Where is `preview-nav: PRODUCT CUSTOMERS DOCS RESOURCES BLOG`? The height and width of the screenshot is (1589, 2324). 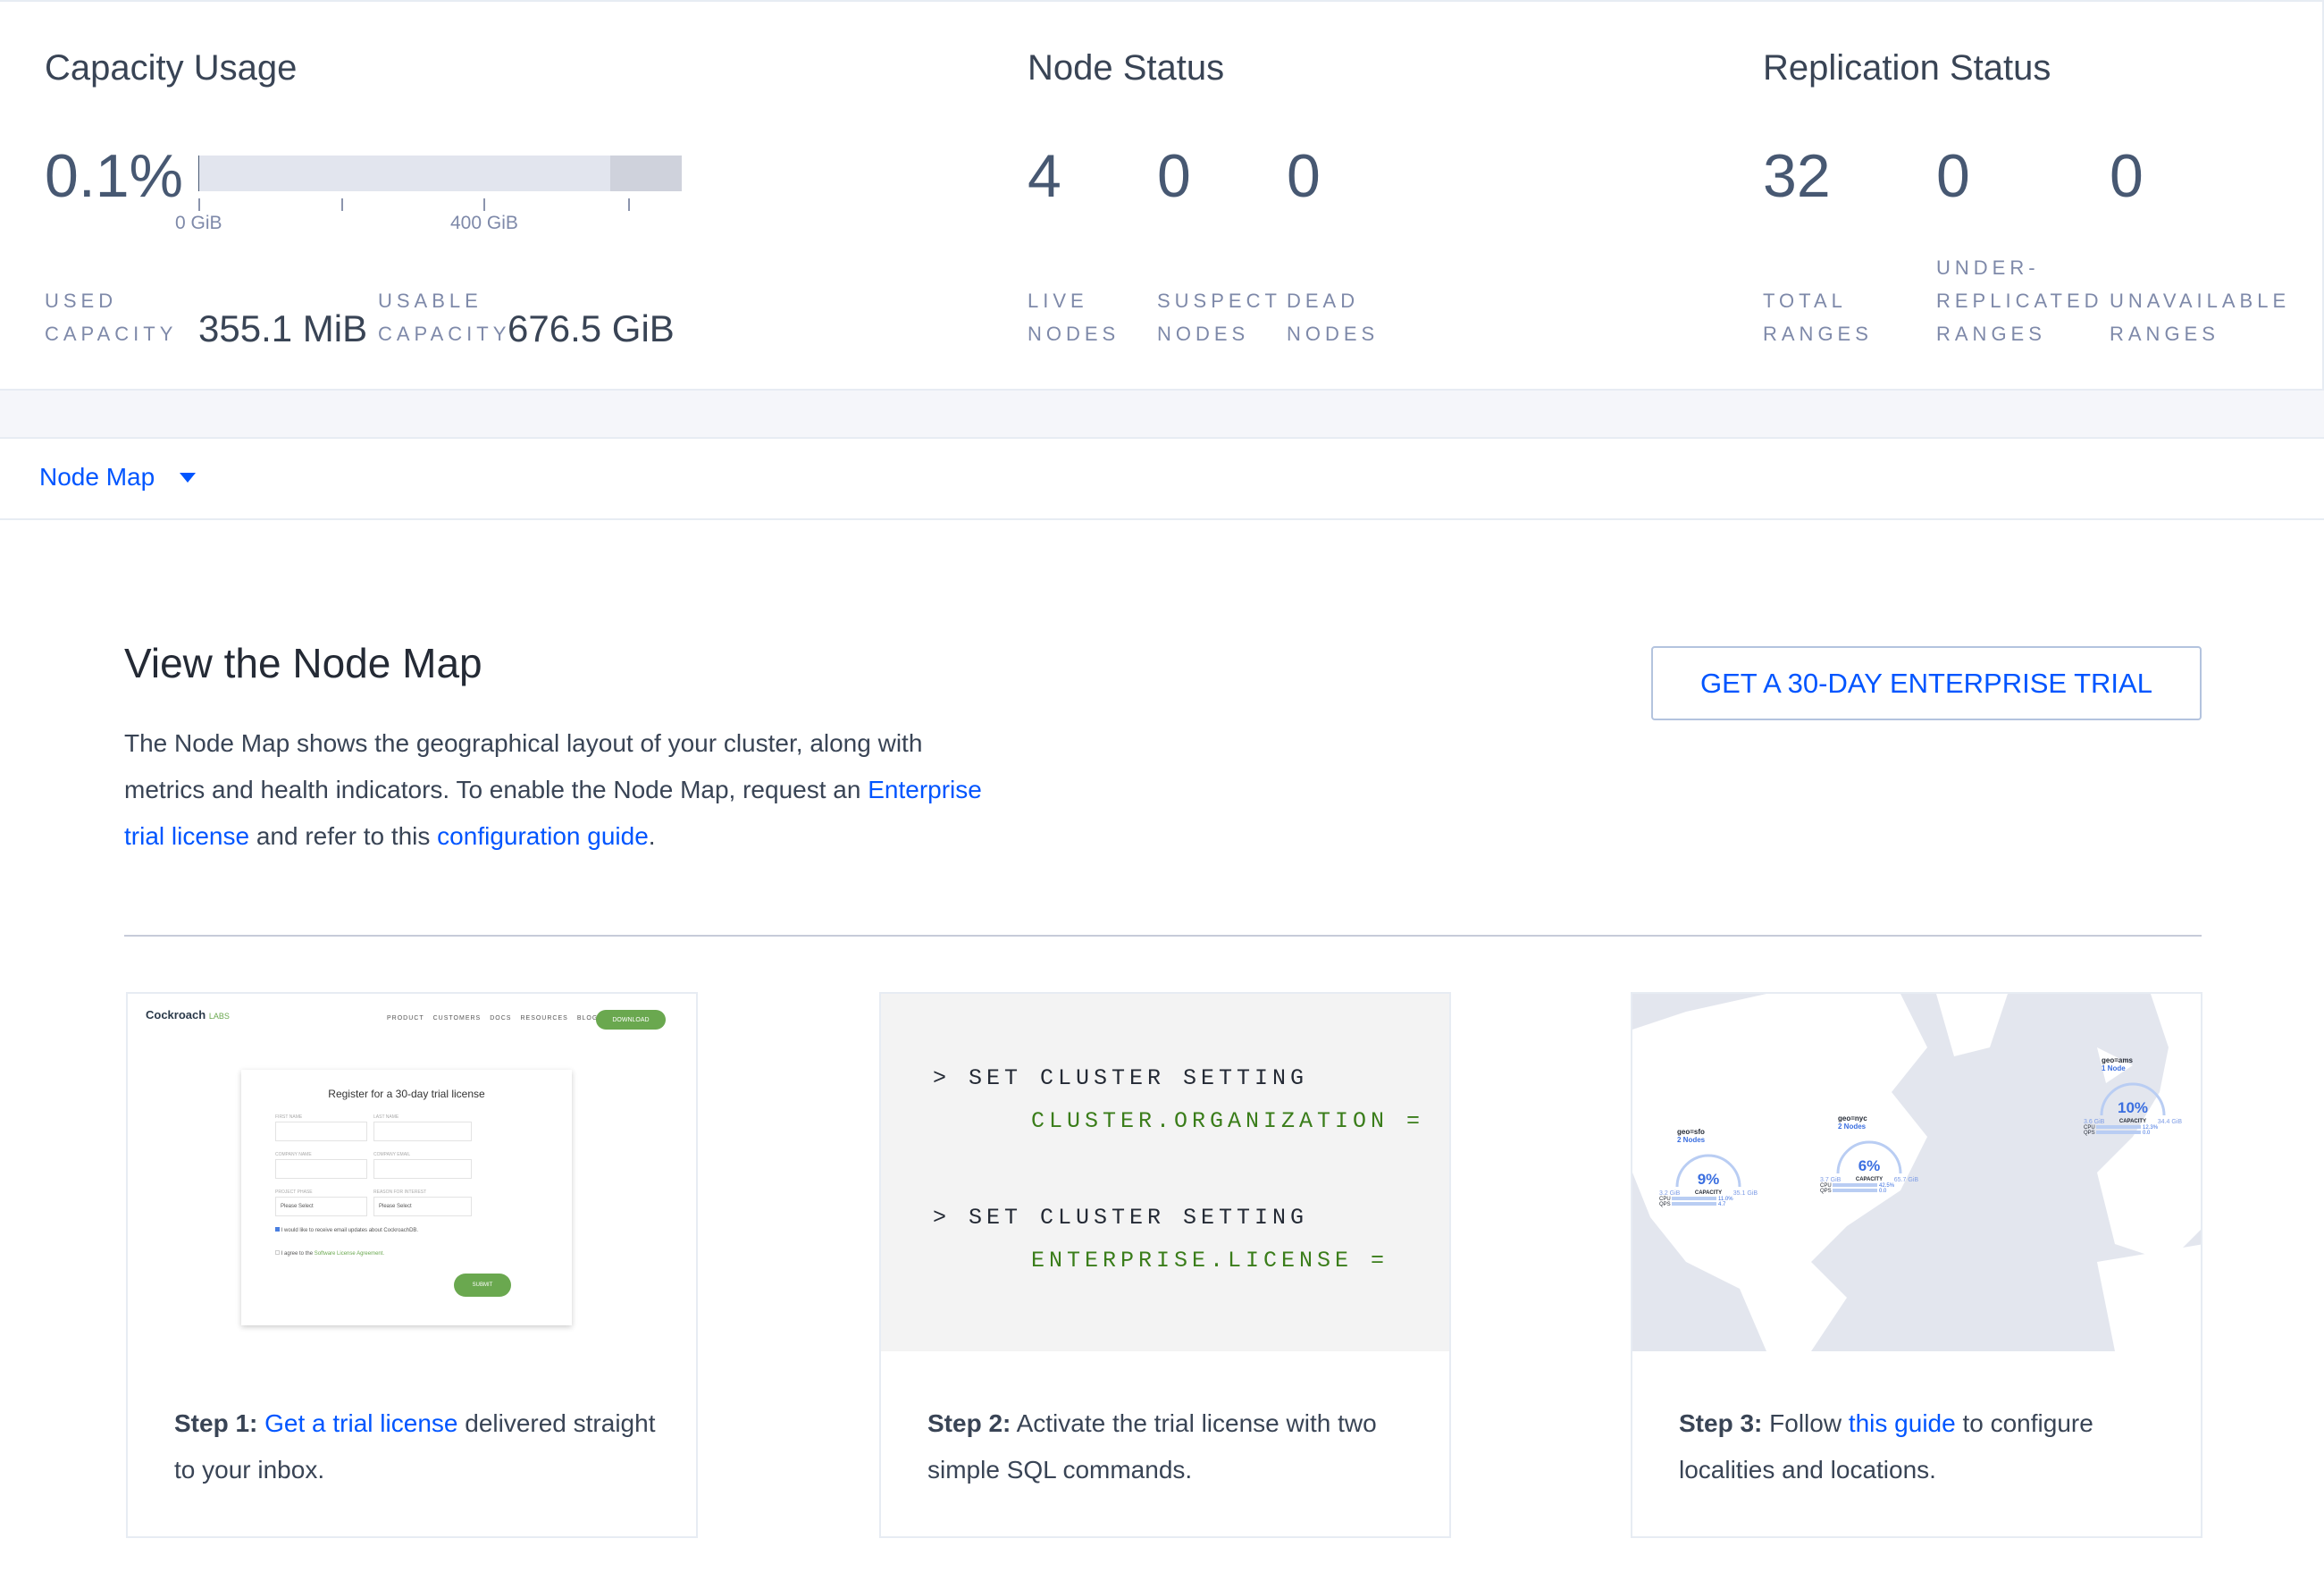
preview-nav: PRODUCT CUSTOMERS DOCS RESOURCES BLOG is located at coordinates (492, 1018).